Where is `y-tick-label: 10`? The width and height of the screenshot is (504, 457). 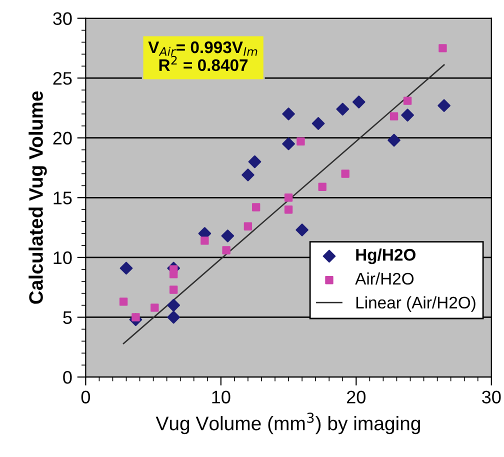
y-tick-label: 10 is located at coordinates (63, 257).